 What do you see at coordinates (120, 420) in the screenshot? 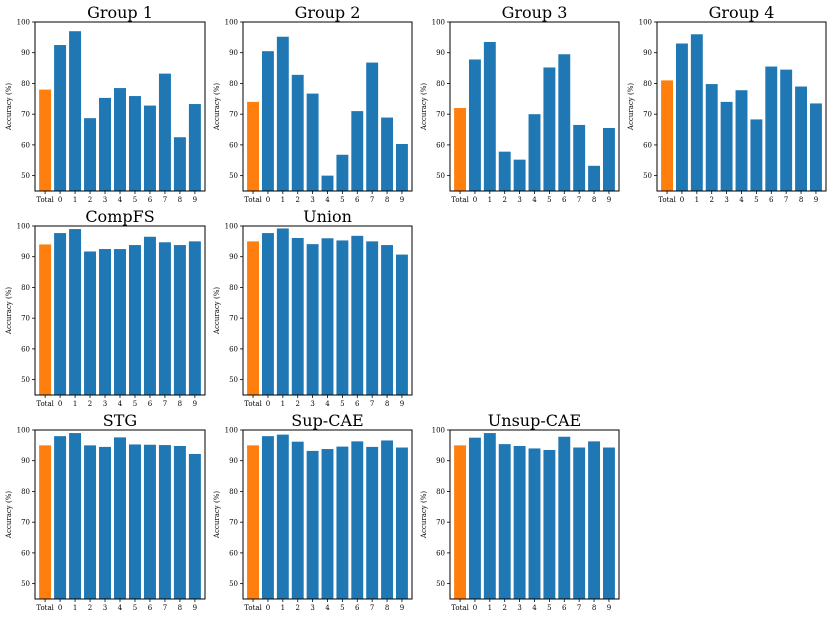
I see `chart-title: STG` at bounding box center [120, 420].